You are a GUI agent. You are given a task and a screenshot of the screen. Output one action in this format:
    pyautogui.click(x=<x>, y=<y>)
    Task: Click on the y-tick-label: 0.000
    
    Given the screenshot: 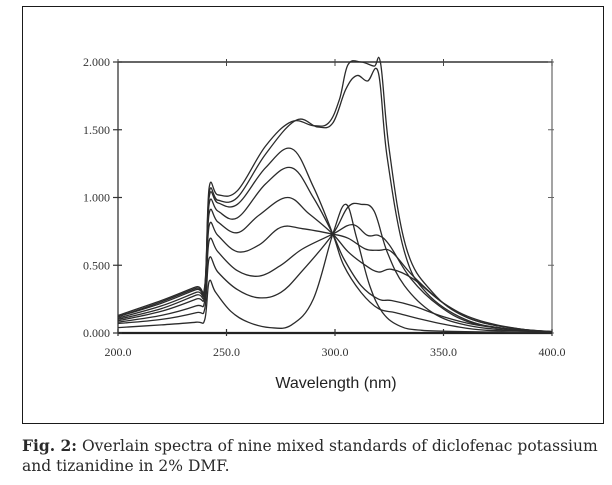 What is the action you would take?
    pyautogui.click(x=96, y=333)
    